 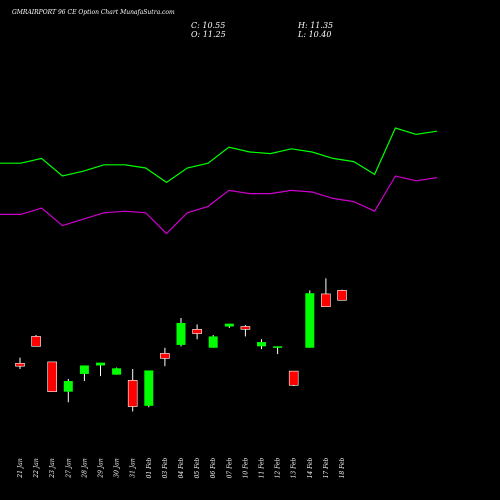 I want to click on close-value: C: 10.55, so click(x=208, y=25).